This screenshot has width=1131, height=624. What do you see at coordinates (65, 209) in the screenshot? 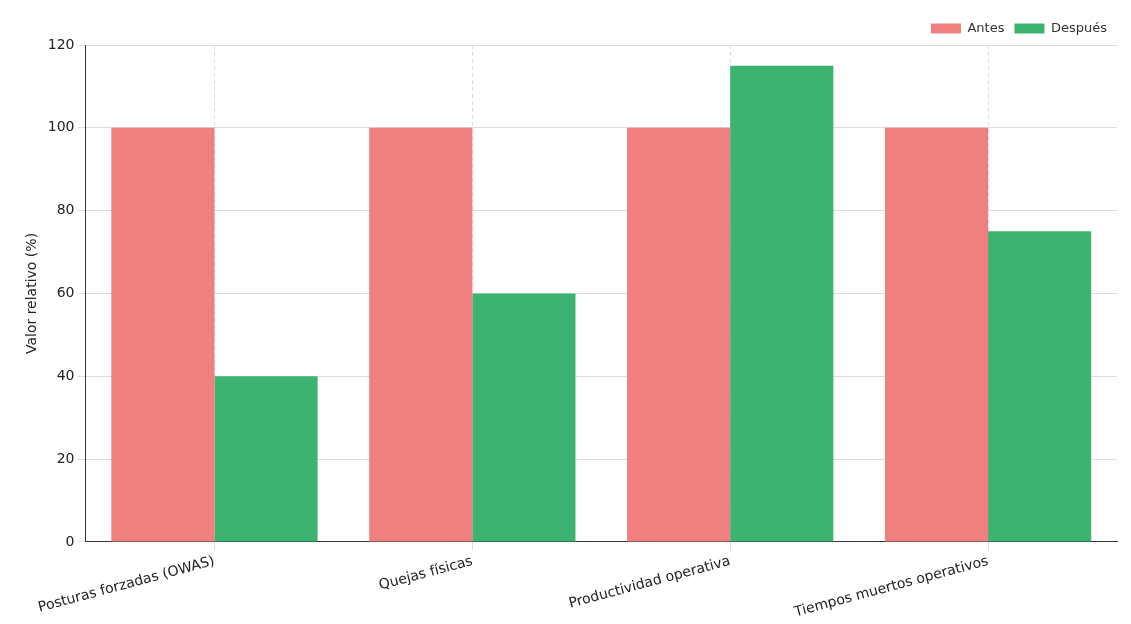
I see `y-tick-label: 80` at bounding box center [65, 209].